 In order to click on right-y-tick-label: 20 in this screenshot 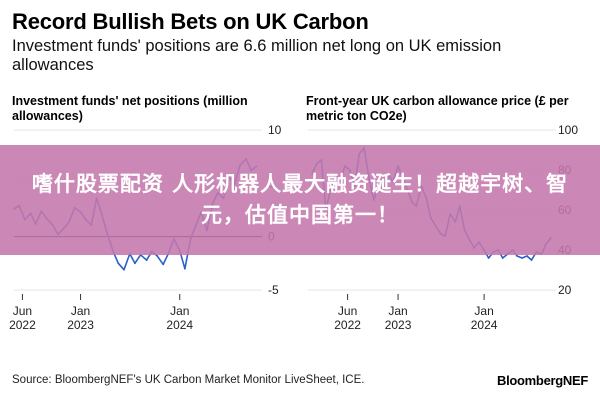, I will do `click(565, 290)`.